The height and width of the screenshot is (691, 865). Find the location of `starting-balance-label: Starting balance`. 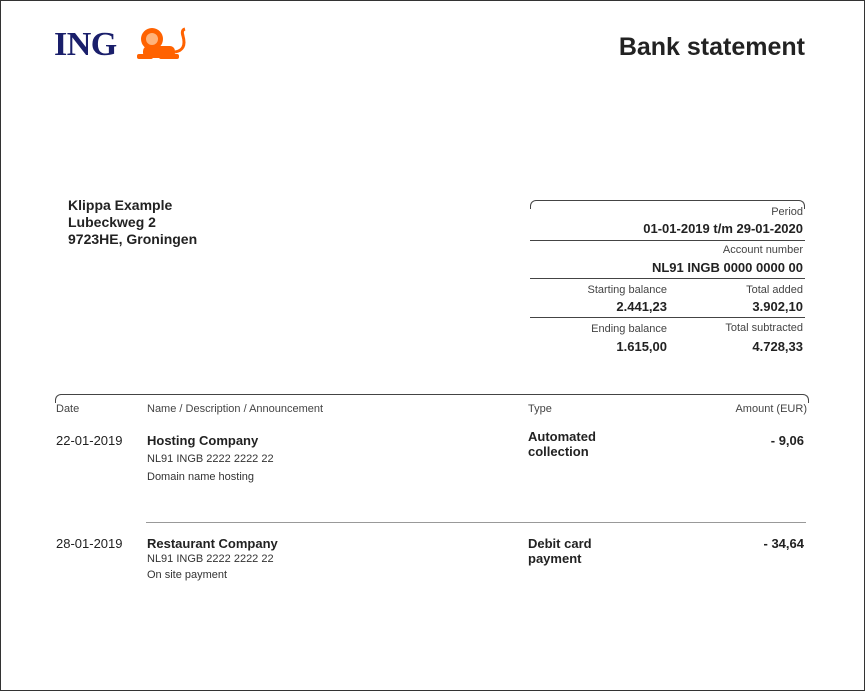

starting-balance-label: Starting balance is located at coordinates (627, 290).